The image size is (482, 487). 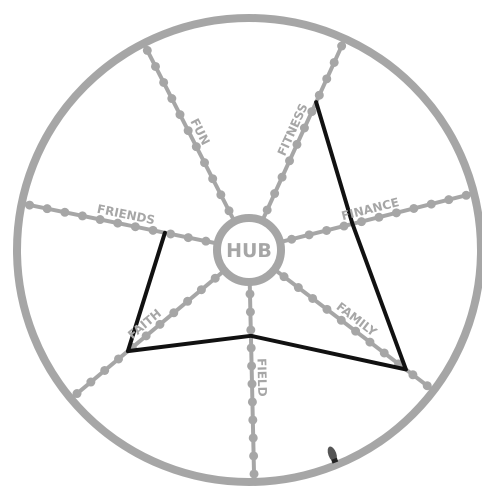 I want to click on text: HUB, so click(x=249, y=251).